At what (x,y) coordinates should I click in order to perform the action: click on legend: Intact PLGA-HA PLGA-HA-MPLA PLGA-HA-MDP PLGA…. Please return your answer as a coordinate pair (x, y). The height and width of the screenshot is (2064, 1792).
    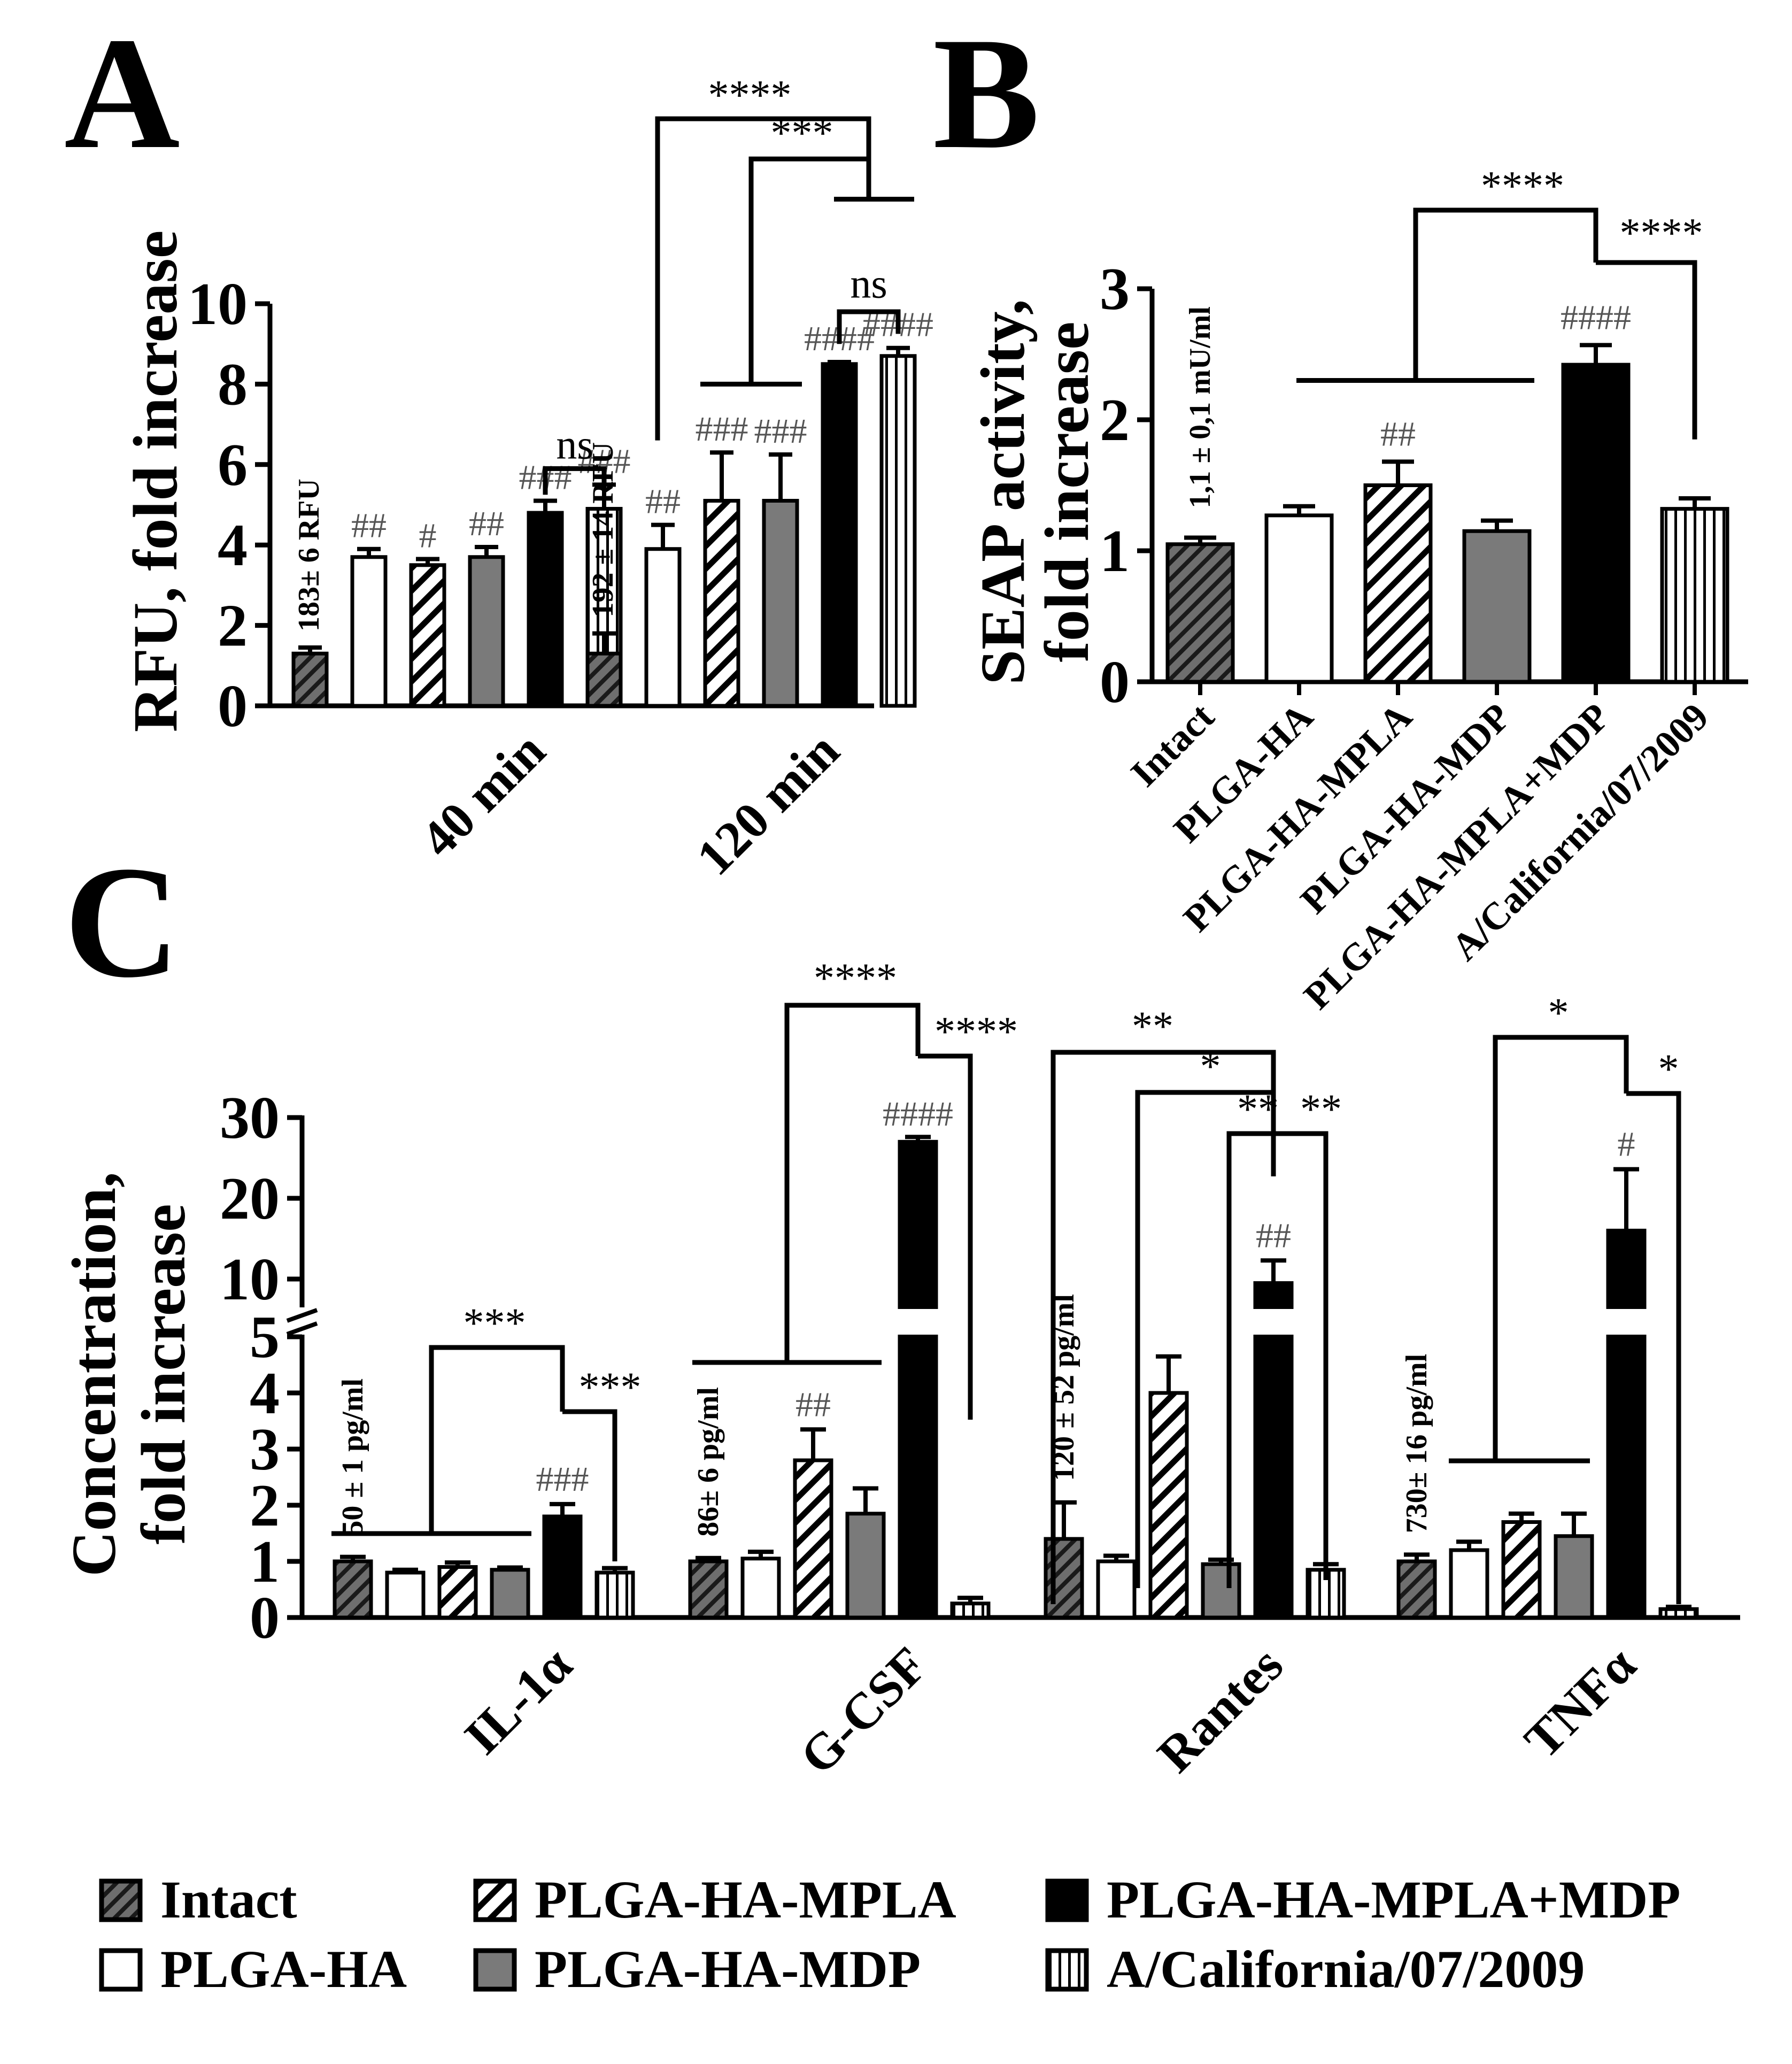
    Looking at the image, I should click on (889, 1934).